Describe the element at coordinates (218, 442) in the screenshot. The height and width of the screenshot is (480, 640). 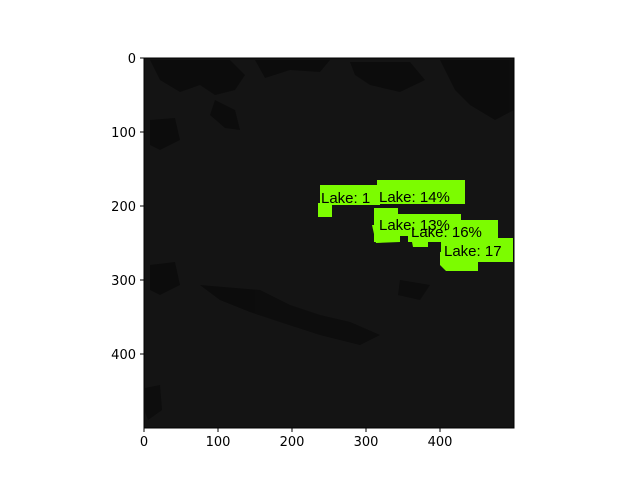
I see `x-tick-label: 100` at that location.